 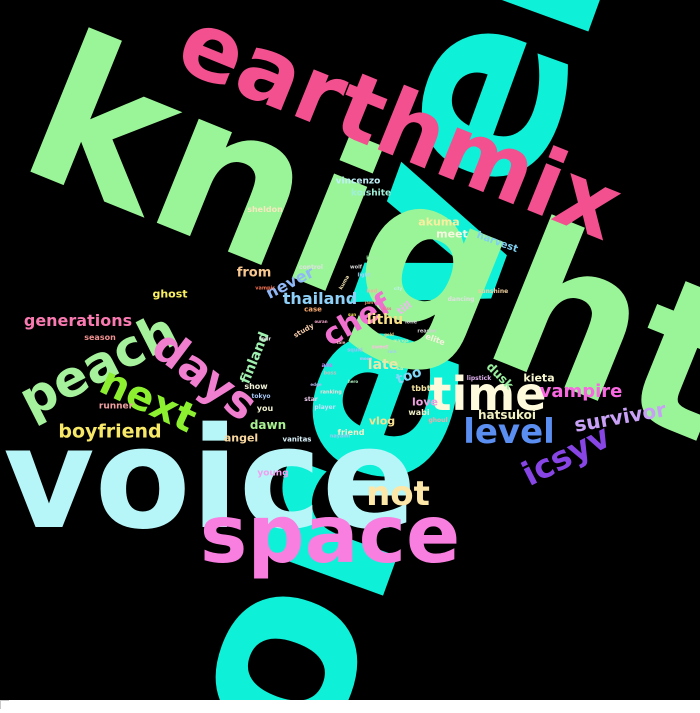 What do you see at coordinates (387, 308) in the screenshot?
I see `word-kiss: kiss` at bounding box center [387, 308].